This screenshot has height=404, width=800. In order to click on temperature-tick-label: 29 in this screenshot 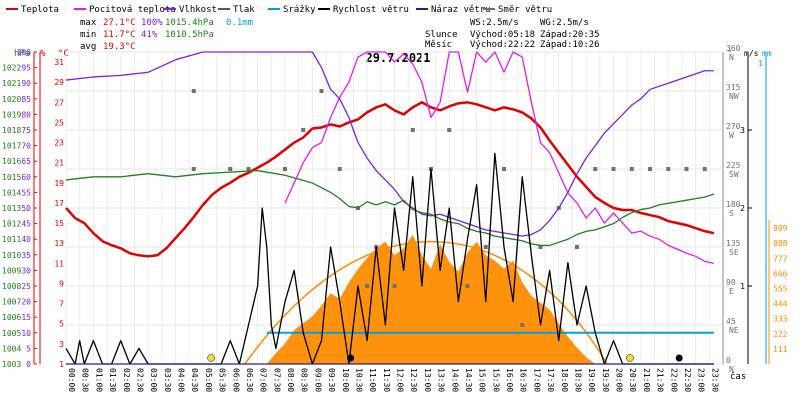, I will do `click(59, 82)`.